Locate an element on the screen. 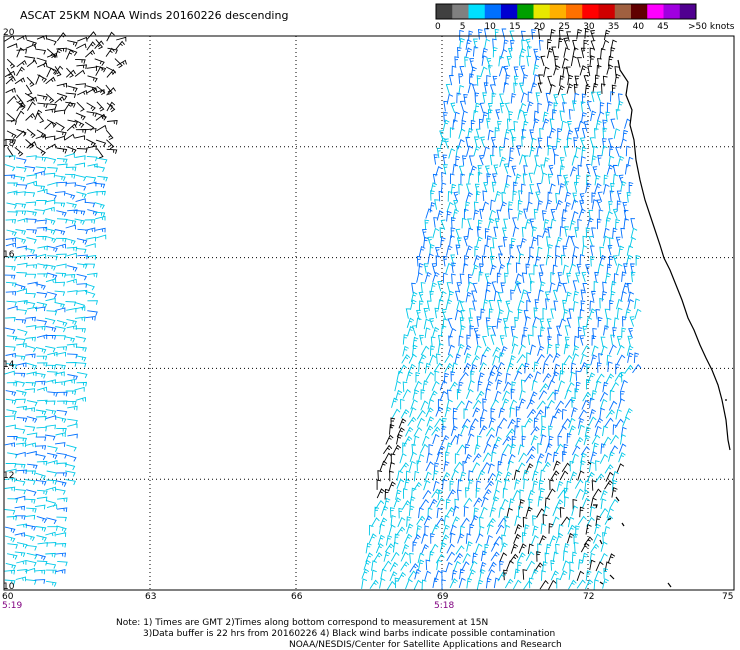 The width and height of the screenshot is (740, 650). scale-label: 25 is located at coordinates (564, 27).